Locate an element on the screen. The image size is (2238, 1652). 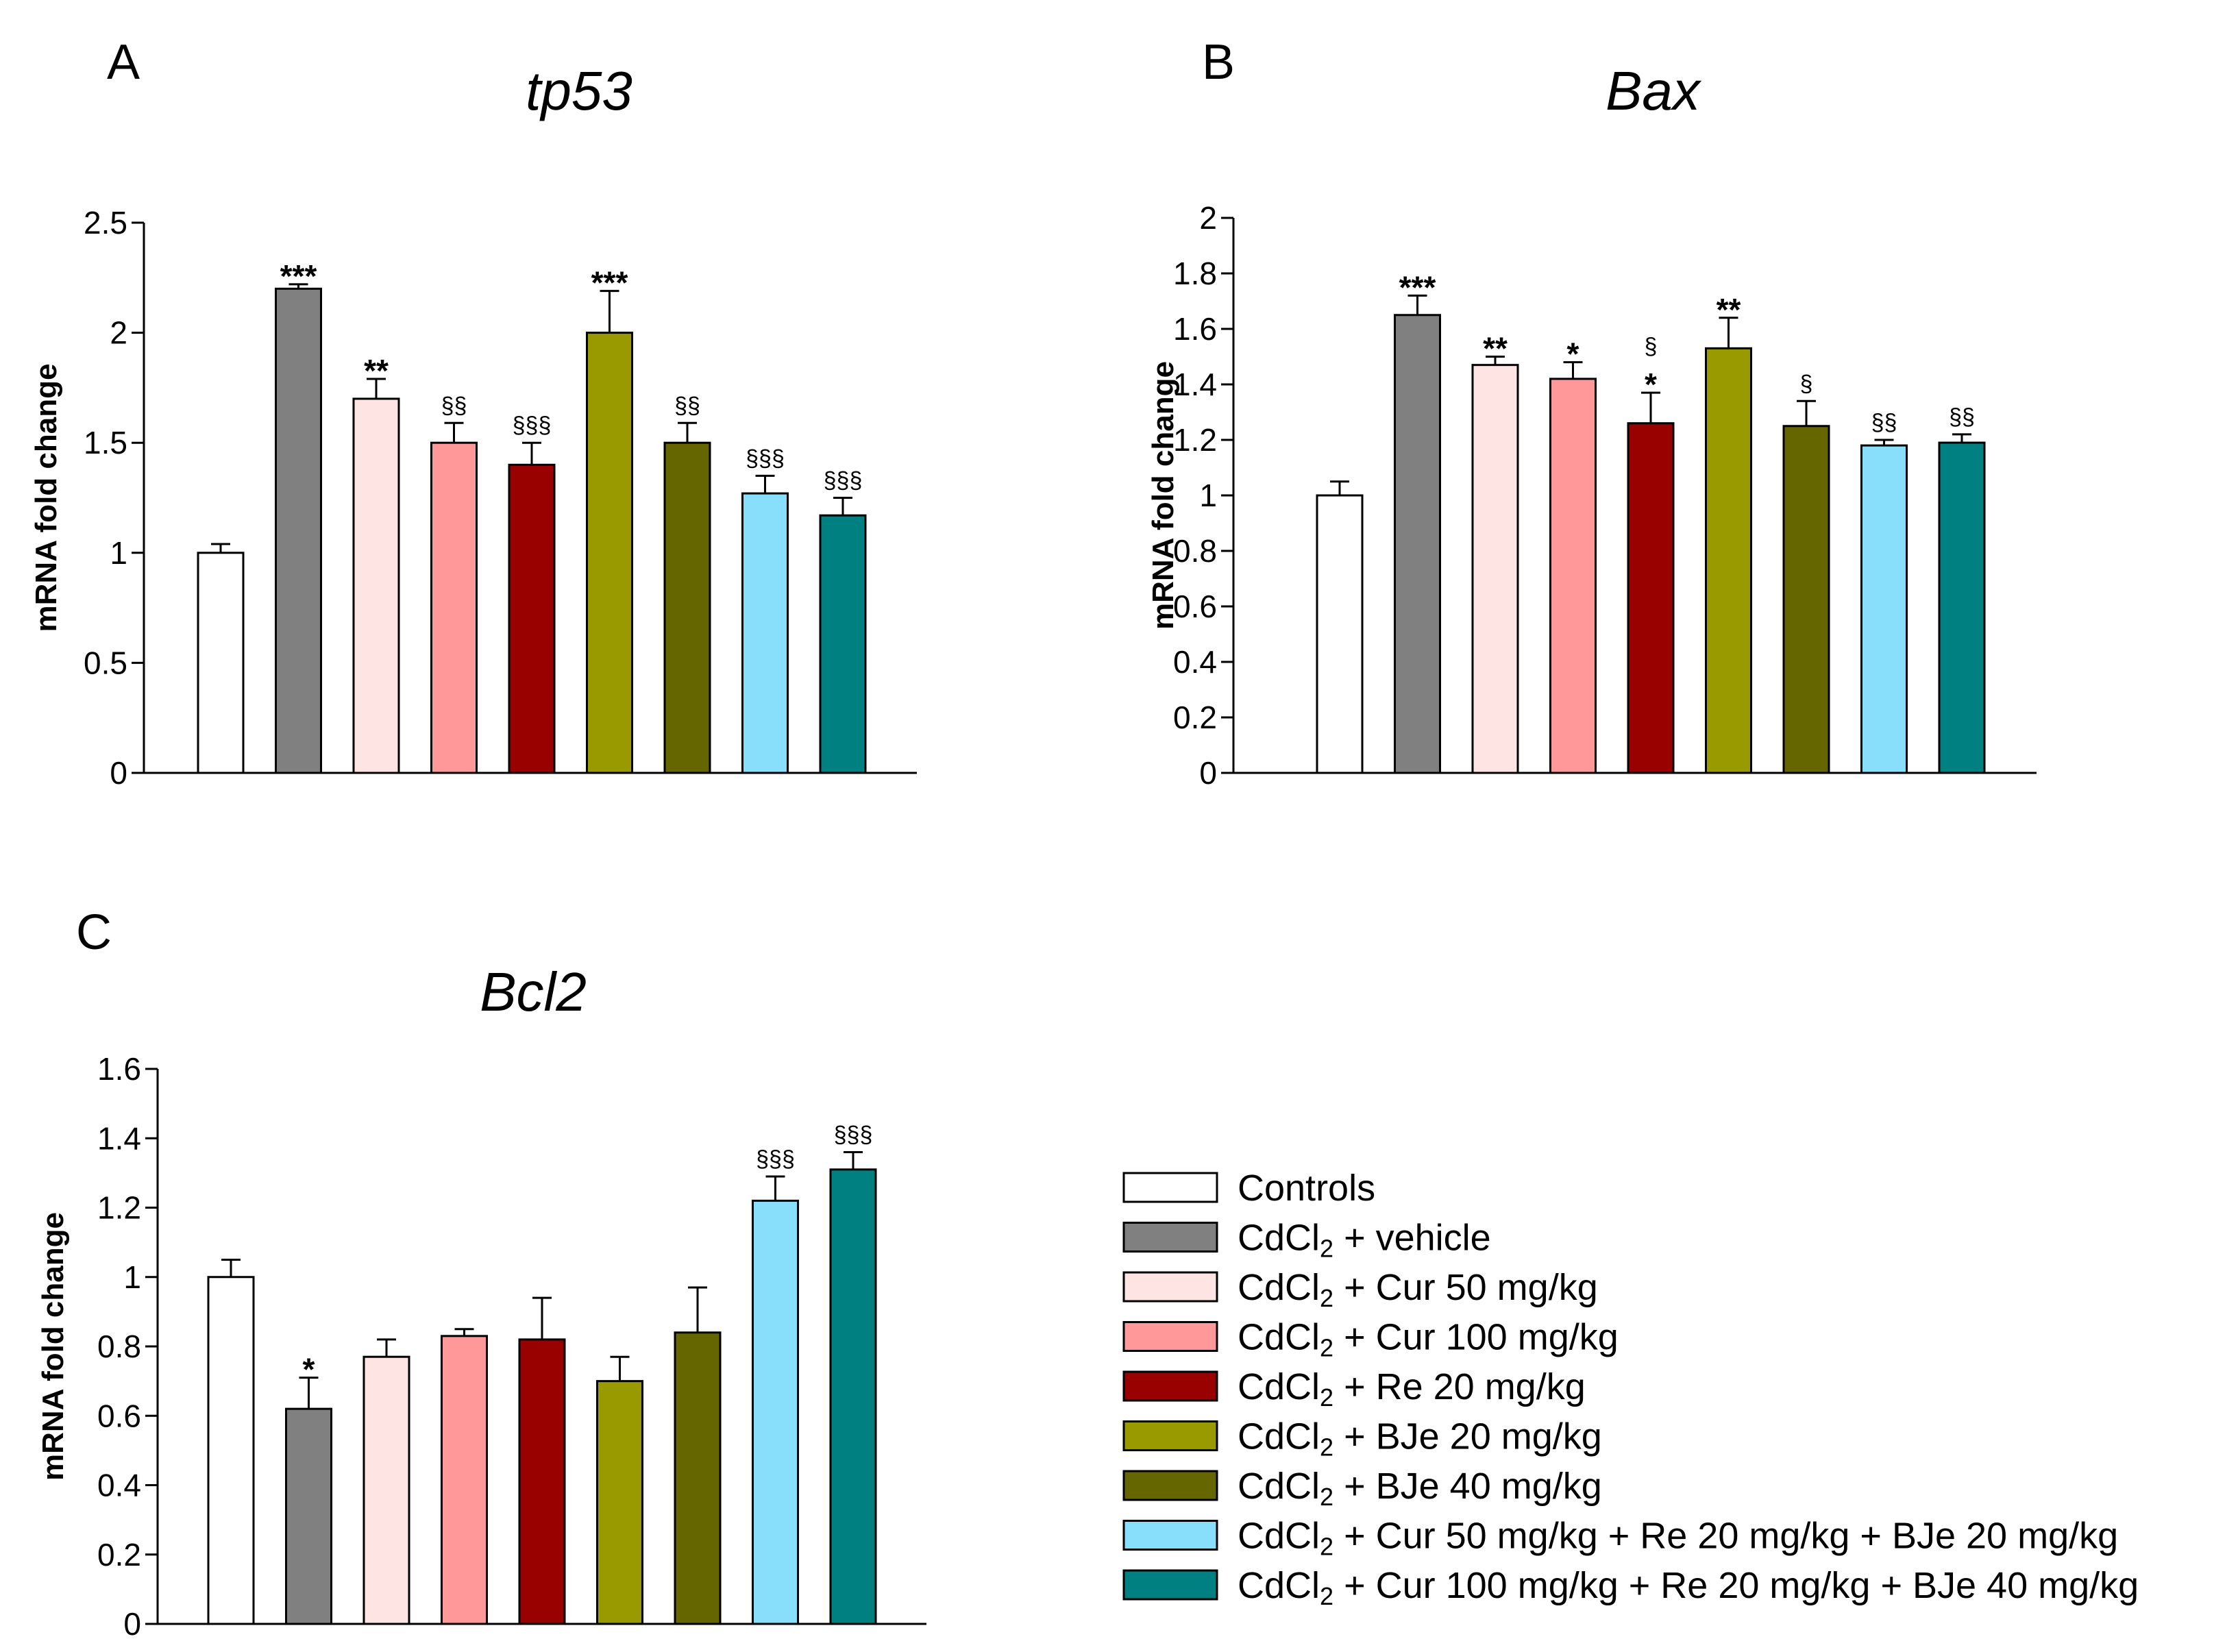
legend-label: CdCl2 + vehicle is located at coordinates (1364, 1240).